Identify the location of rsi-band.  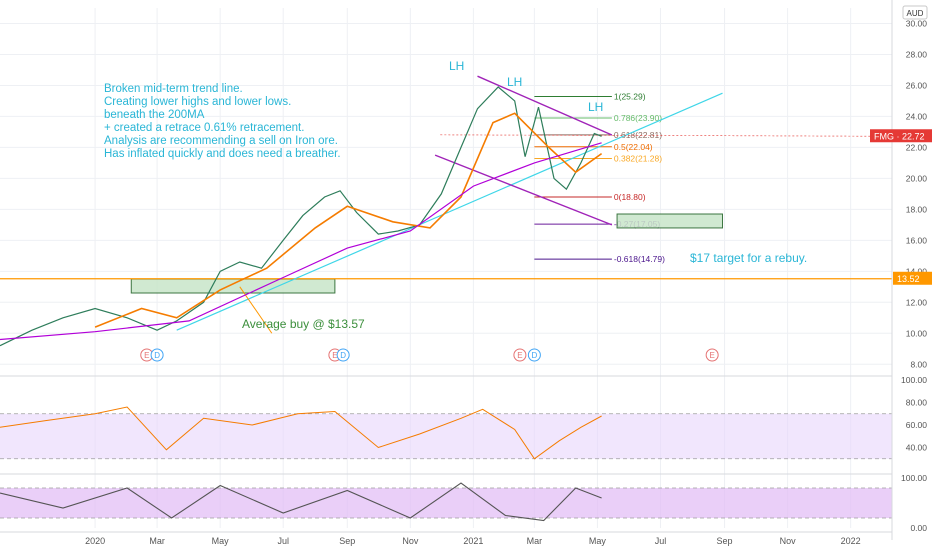
(446, 436).